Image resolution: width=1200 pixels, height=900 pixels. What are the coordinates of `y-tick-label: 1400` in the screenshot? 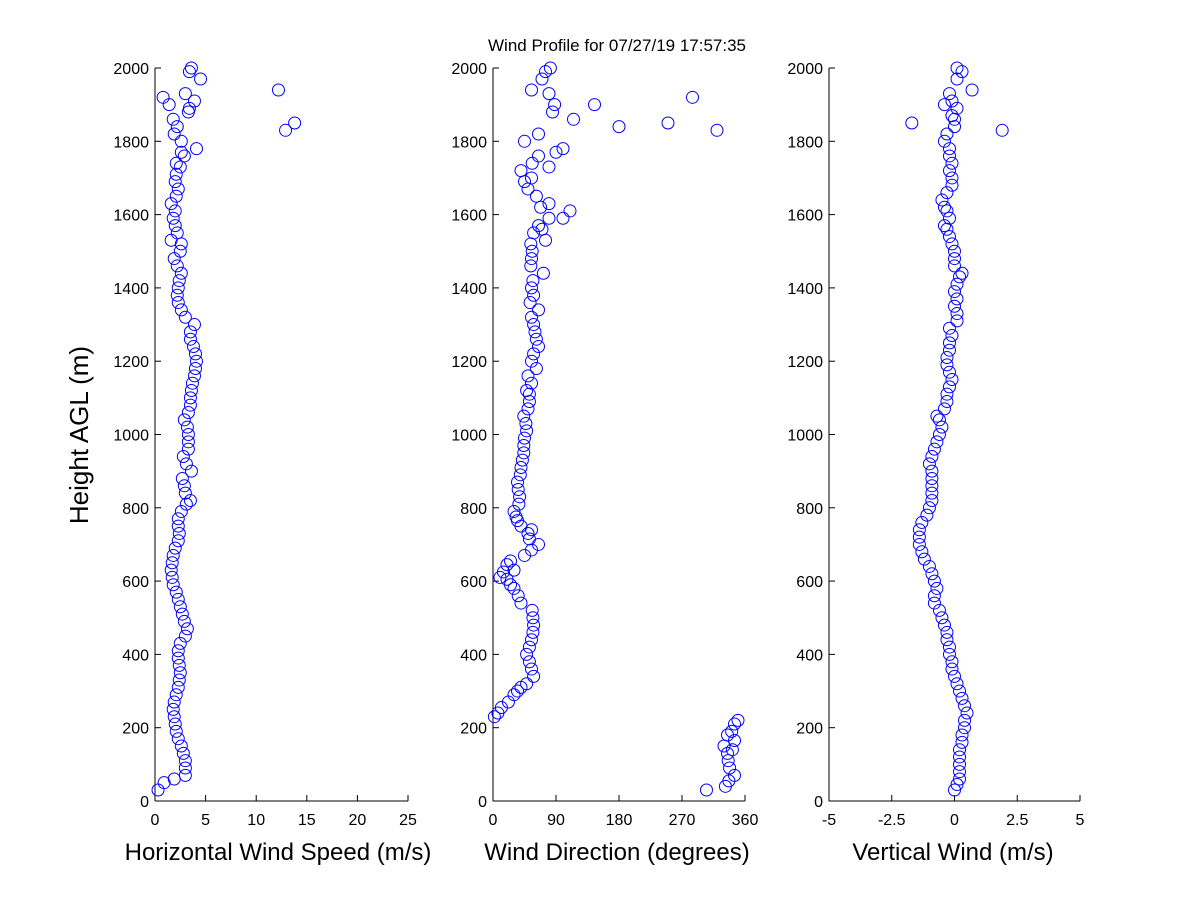 It's located at (469, 289).